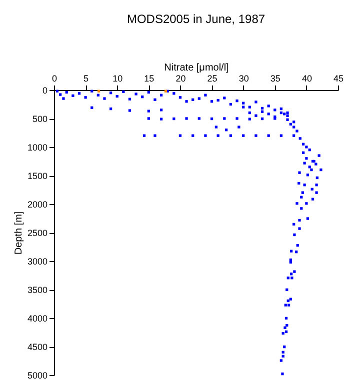 This screenshot has height=384, width=348. What do you see at coordinates (37, 290) in the screenshot?
I see `y-tick-label: 3500` at bounding box center [37, 290].